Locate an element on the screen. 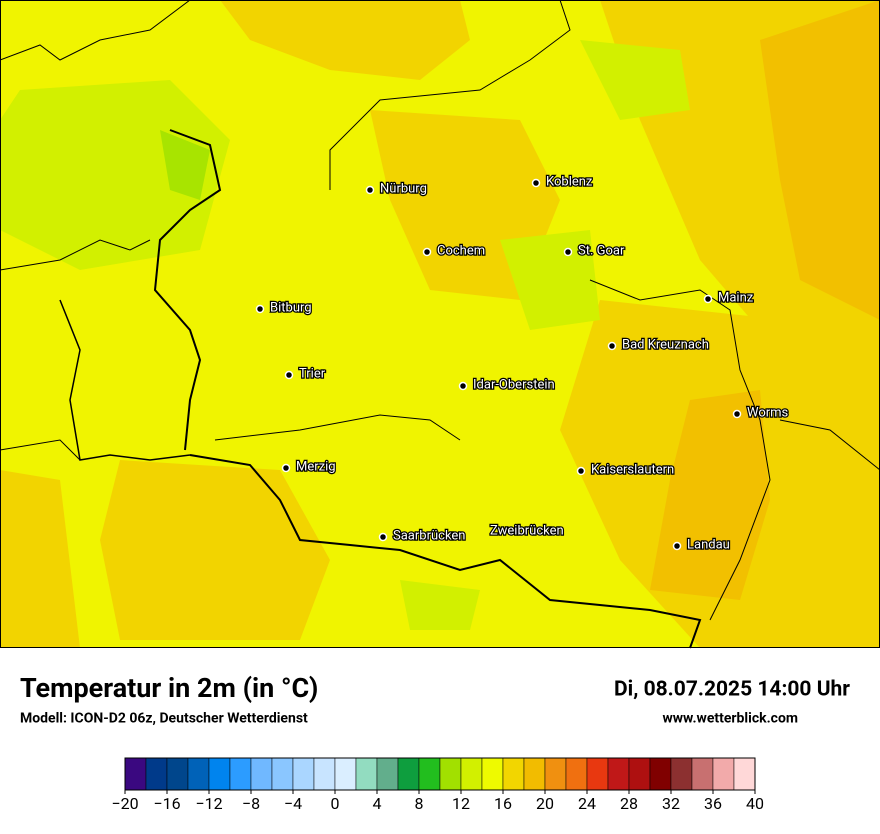  city-label: Landau is located at coordinates (708, 544).